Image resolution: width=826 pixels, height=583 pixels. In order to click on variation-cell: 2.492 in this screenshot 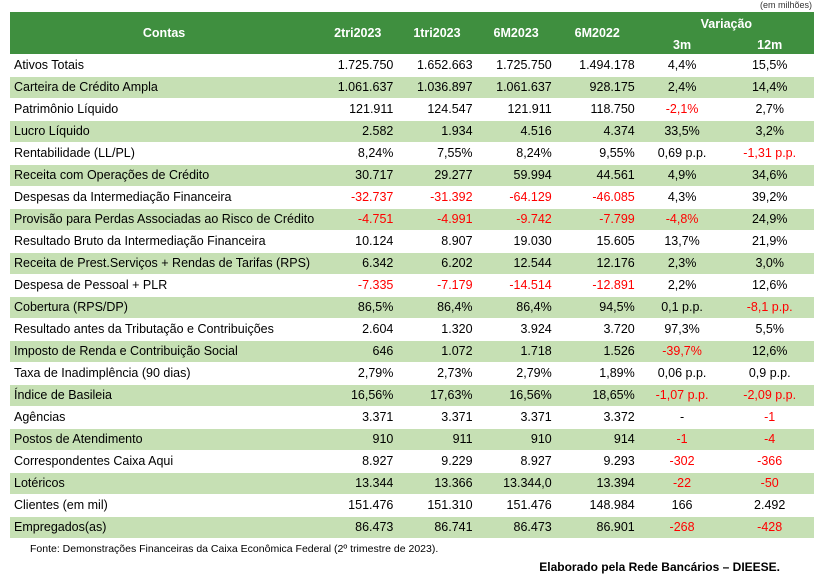, I will do `click(769, 505)`.